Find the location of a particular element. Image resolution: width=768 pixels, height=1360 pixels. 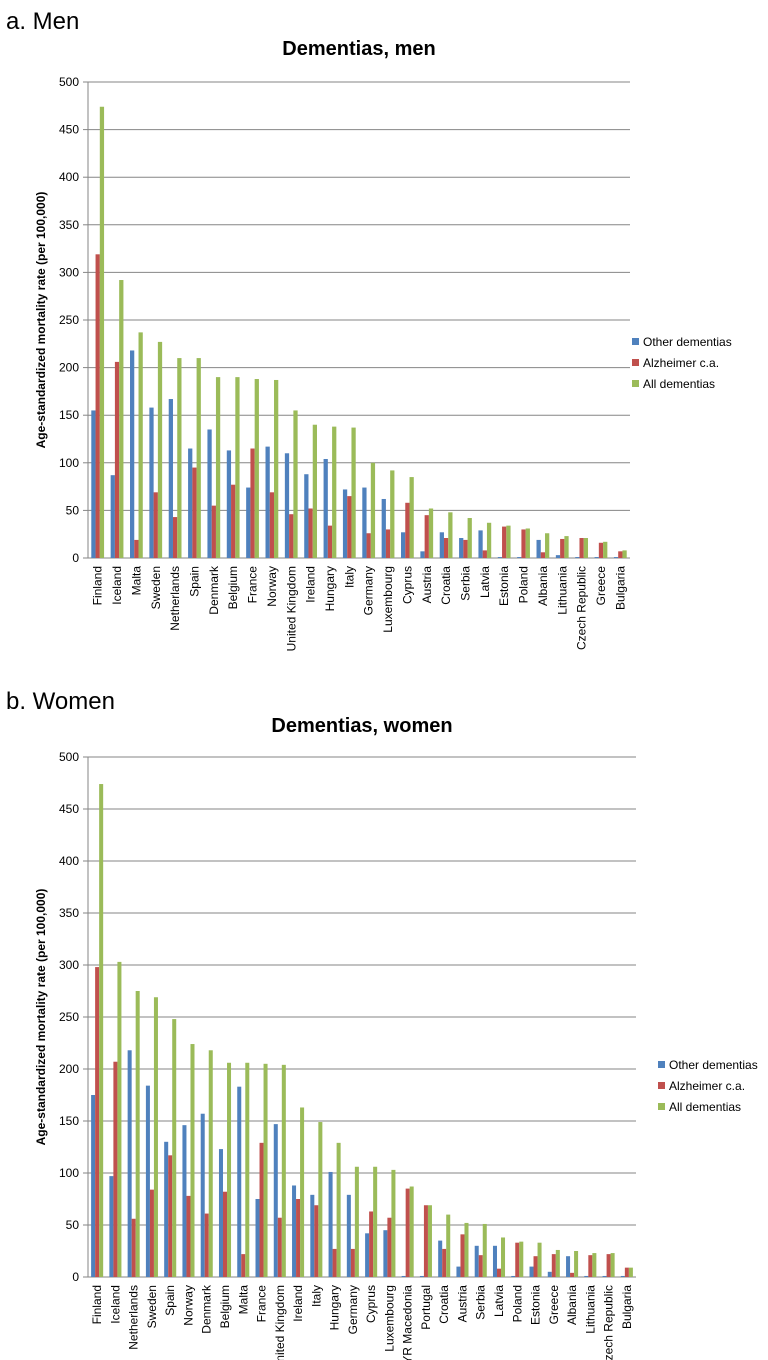

x-tick-label: Greece is located at coordinates (554, 1305).